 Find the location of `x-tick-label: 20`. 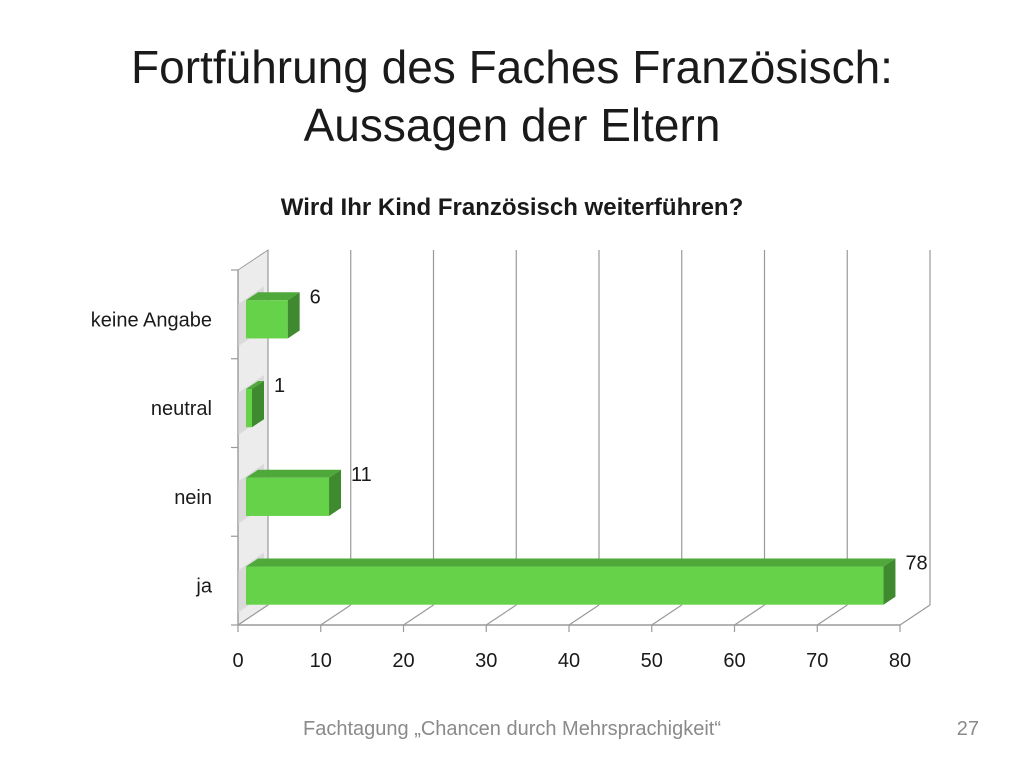

x-tick-label: 20 is located at coordinates (403, 661).